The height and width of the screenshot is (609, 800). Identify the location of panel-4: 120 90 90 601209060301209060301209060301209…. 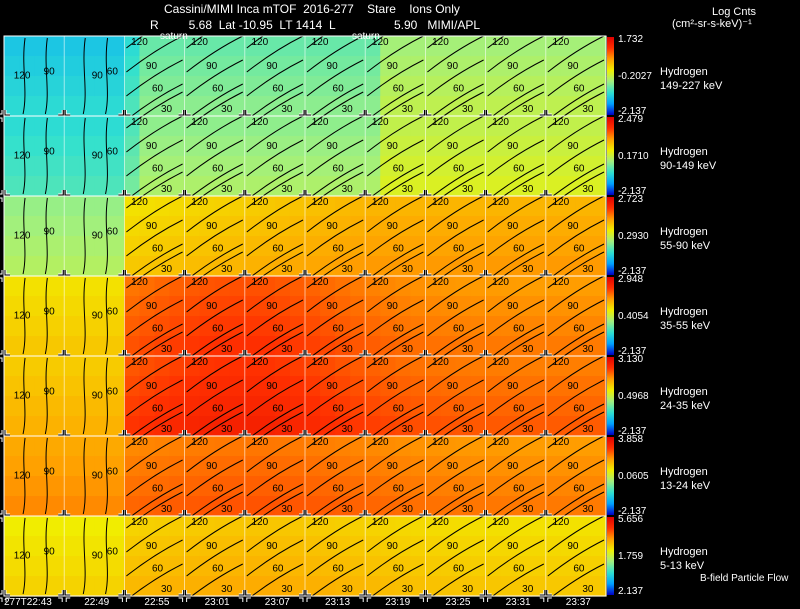
(307, 306).